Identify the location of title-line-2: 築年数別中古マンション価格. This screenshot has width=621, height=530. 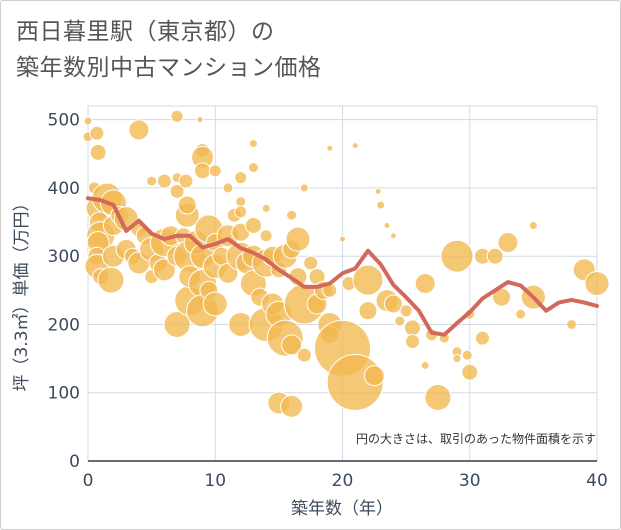
(169, 68).